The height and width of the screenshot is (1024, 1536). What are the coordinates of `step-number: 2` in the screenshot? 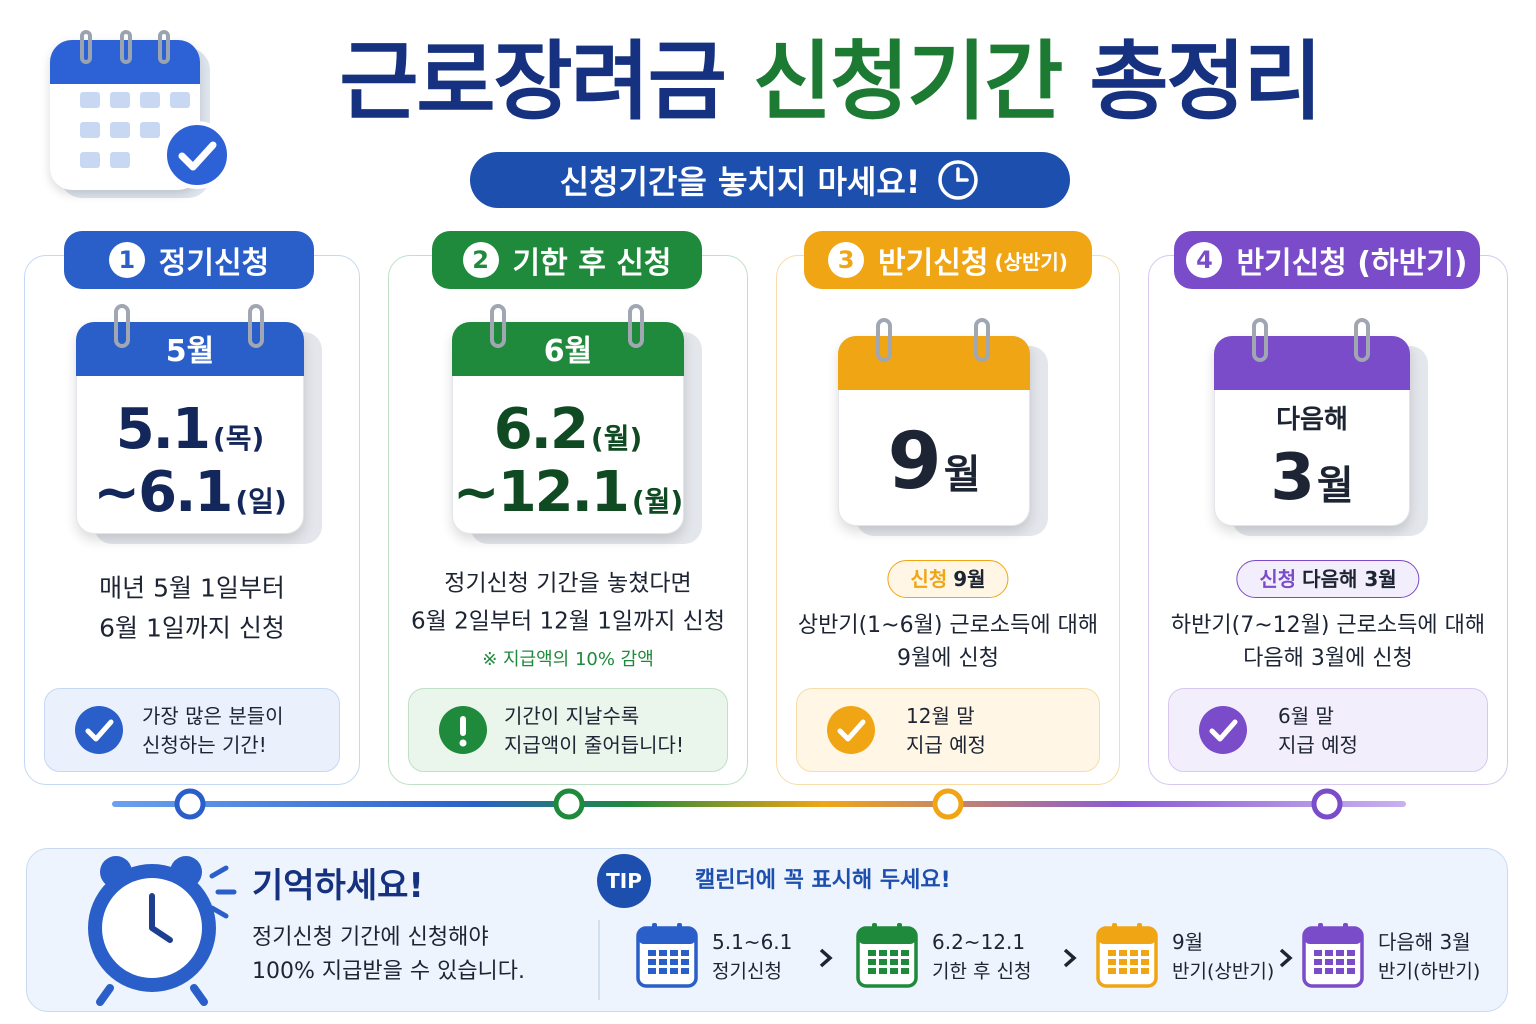 It's located at (480, 260).